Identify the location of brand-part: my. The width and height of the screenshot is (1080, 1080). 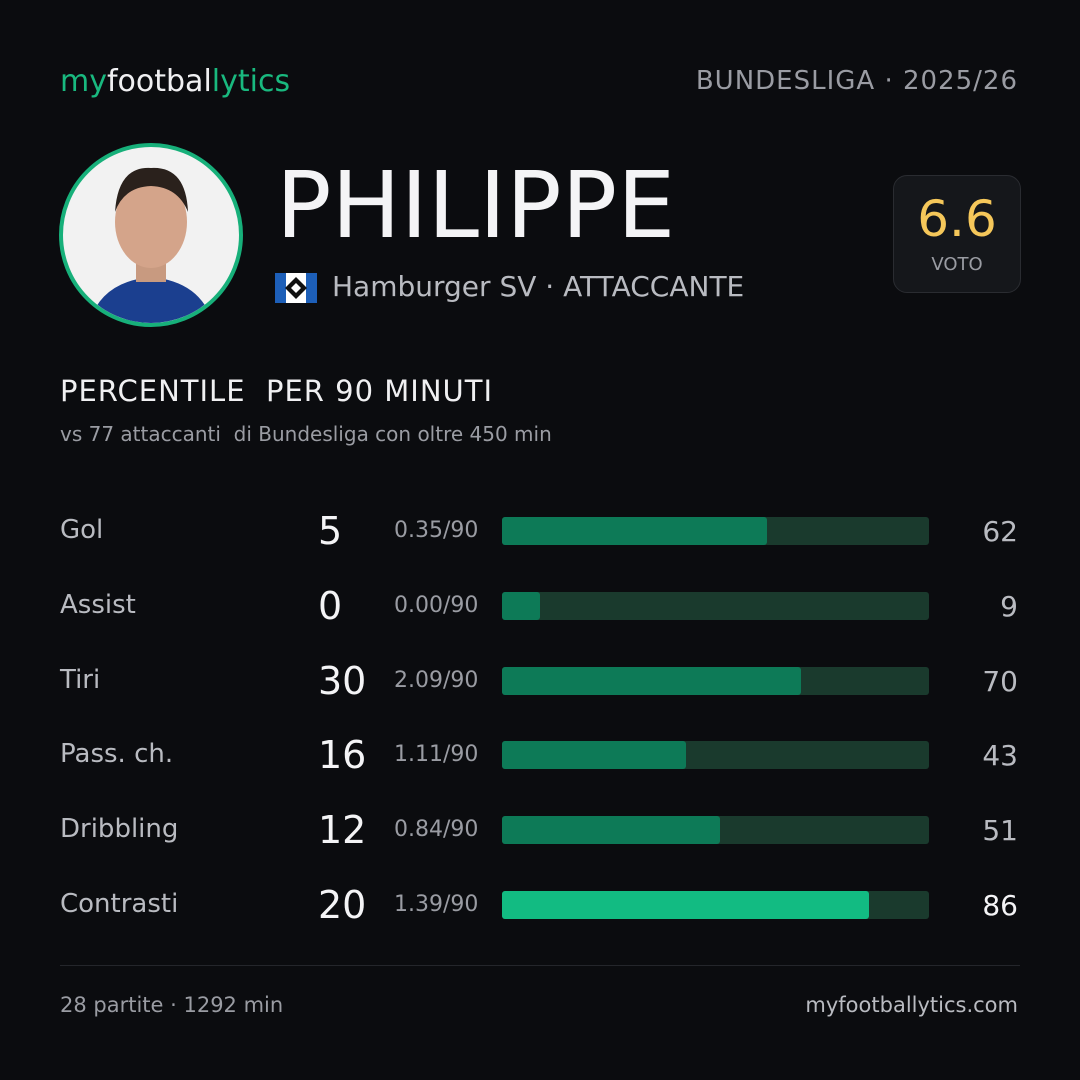
(83, 81).